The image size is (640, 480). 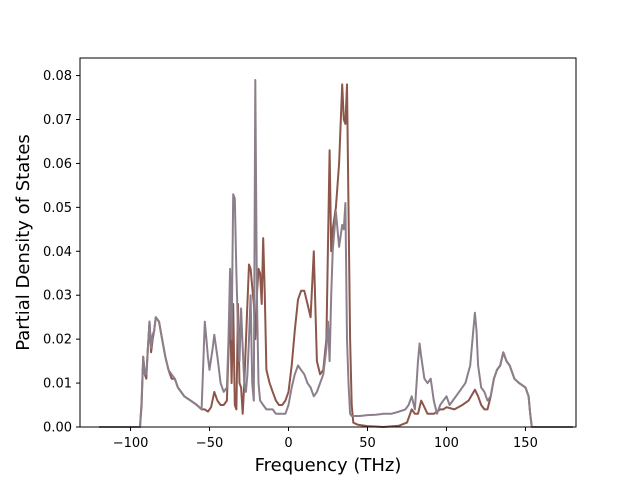 What do you see at coordinates (57, 340) in the screenshot?
I see `y-tick-label: 0.02` at bounding box center [57, 340].